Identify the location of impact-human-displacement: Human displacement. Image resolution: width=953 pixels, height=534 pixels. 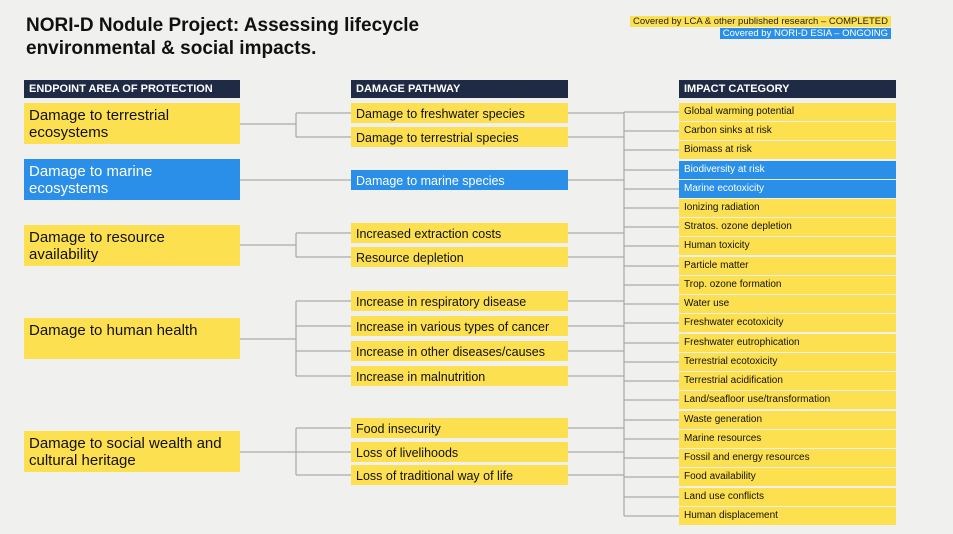
(787, 516).